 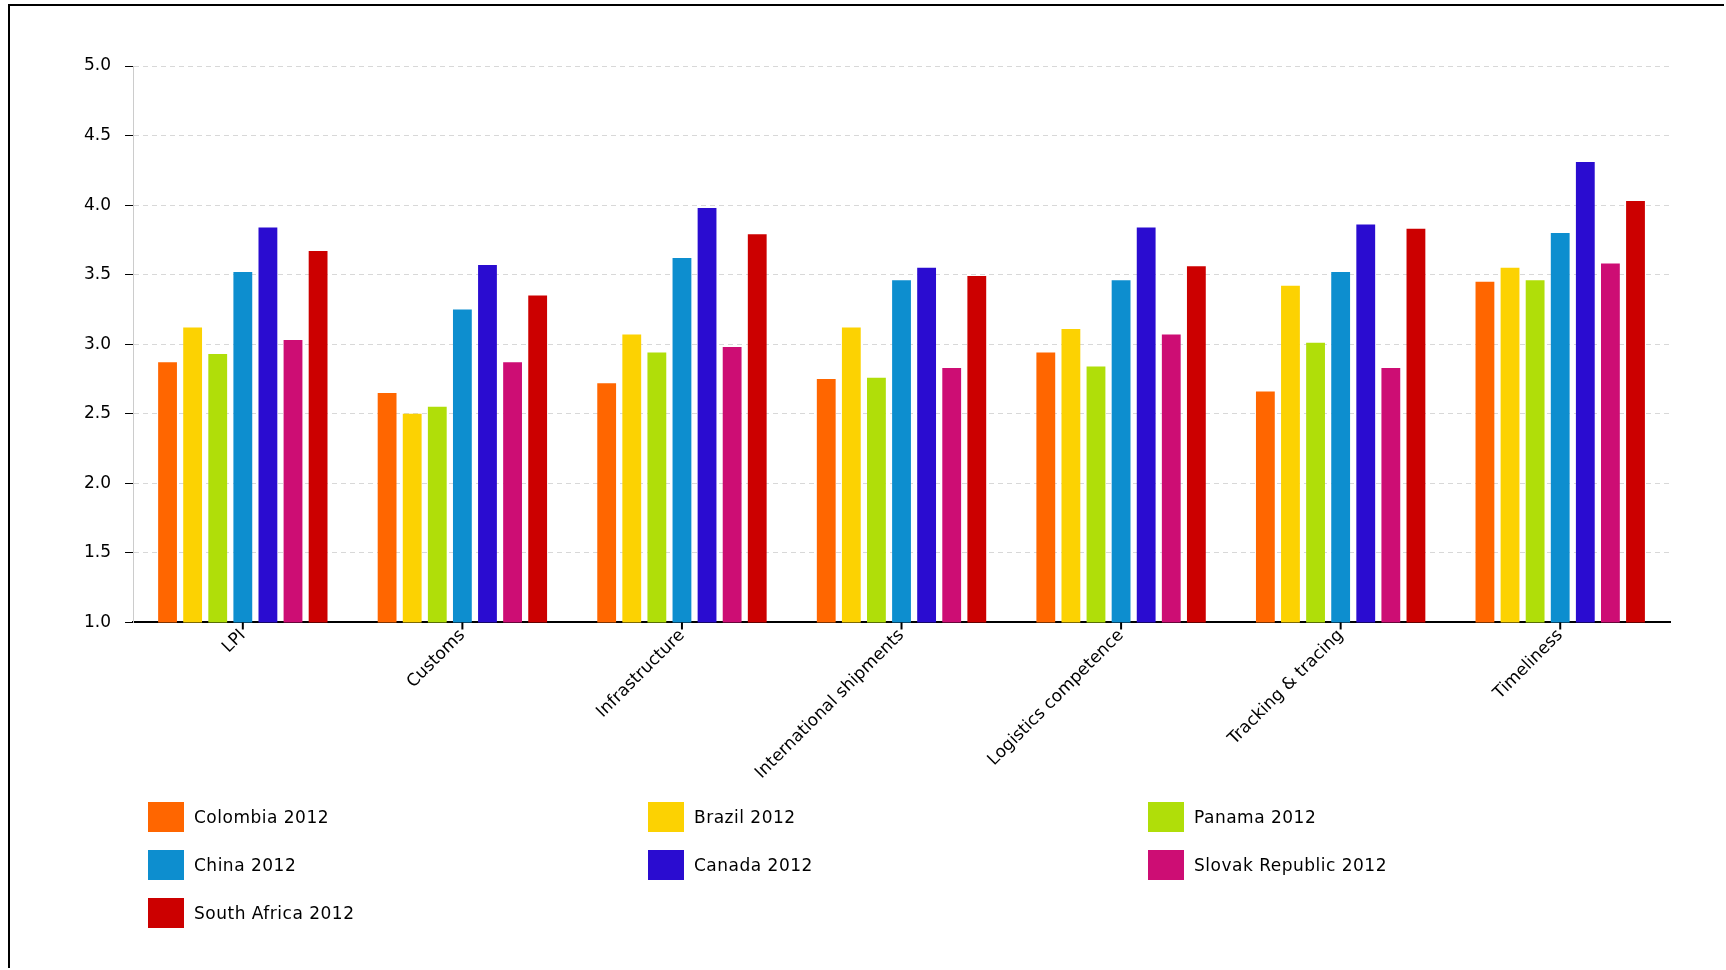 I want to click on legend-label: Canada 2012, so click(x=753, y=865).